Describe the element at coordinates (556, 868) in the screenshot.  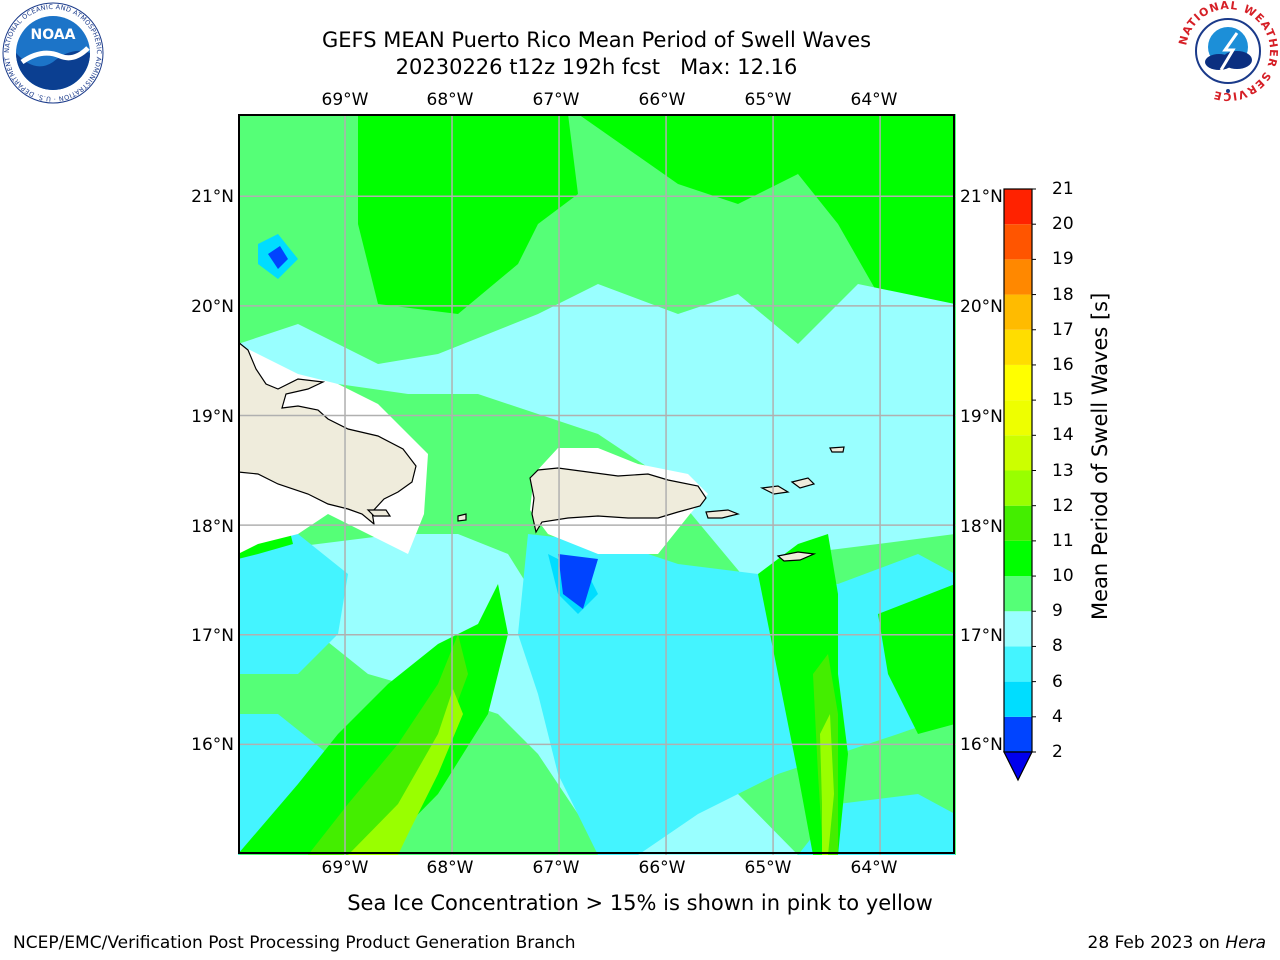
I see `lon-label-bottom: 67°W` at that location.